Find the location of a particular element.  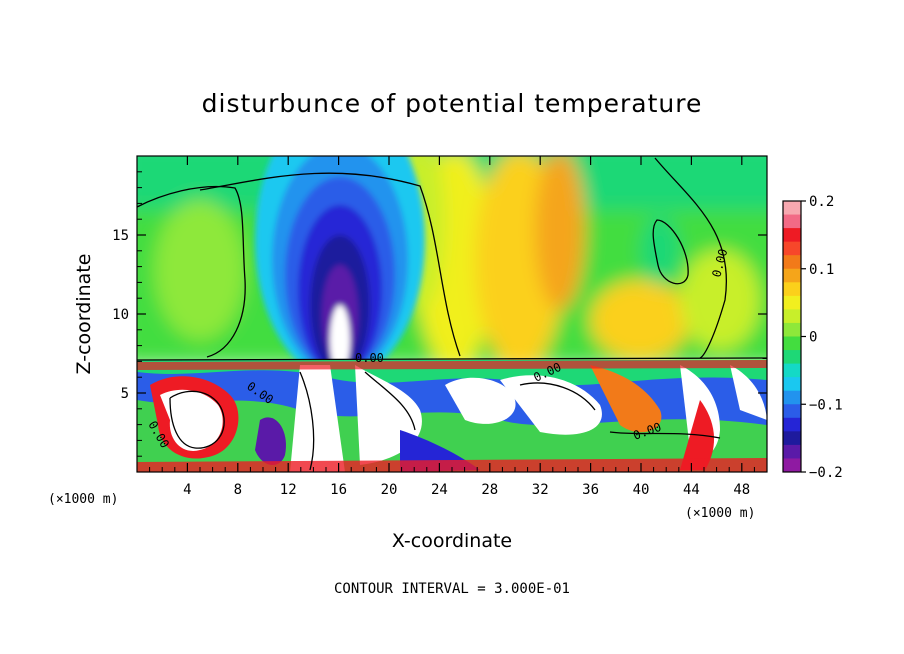

colorbar: 0.2 0.1 0 −0.1 −0.2 is located at coordinates (812, 337).